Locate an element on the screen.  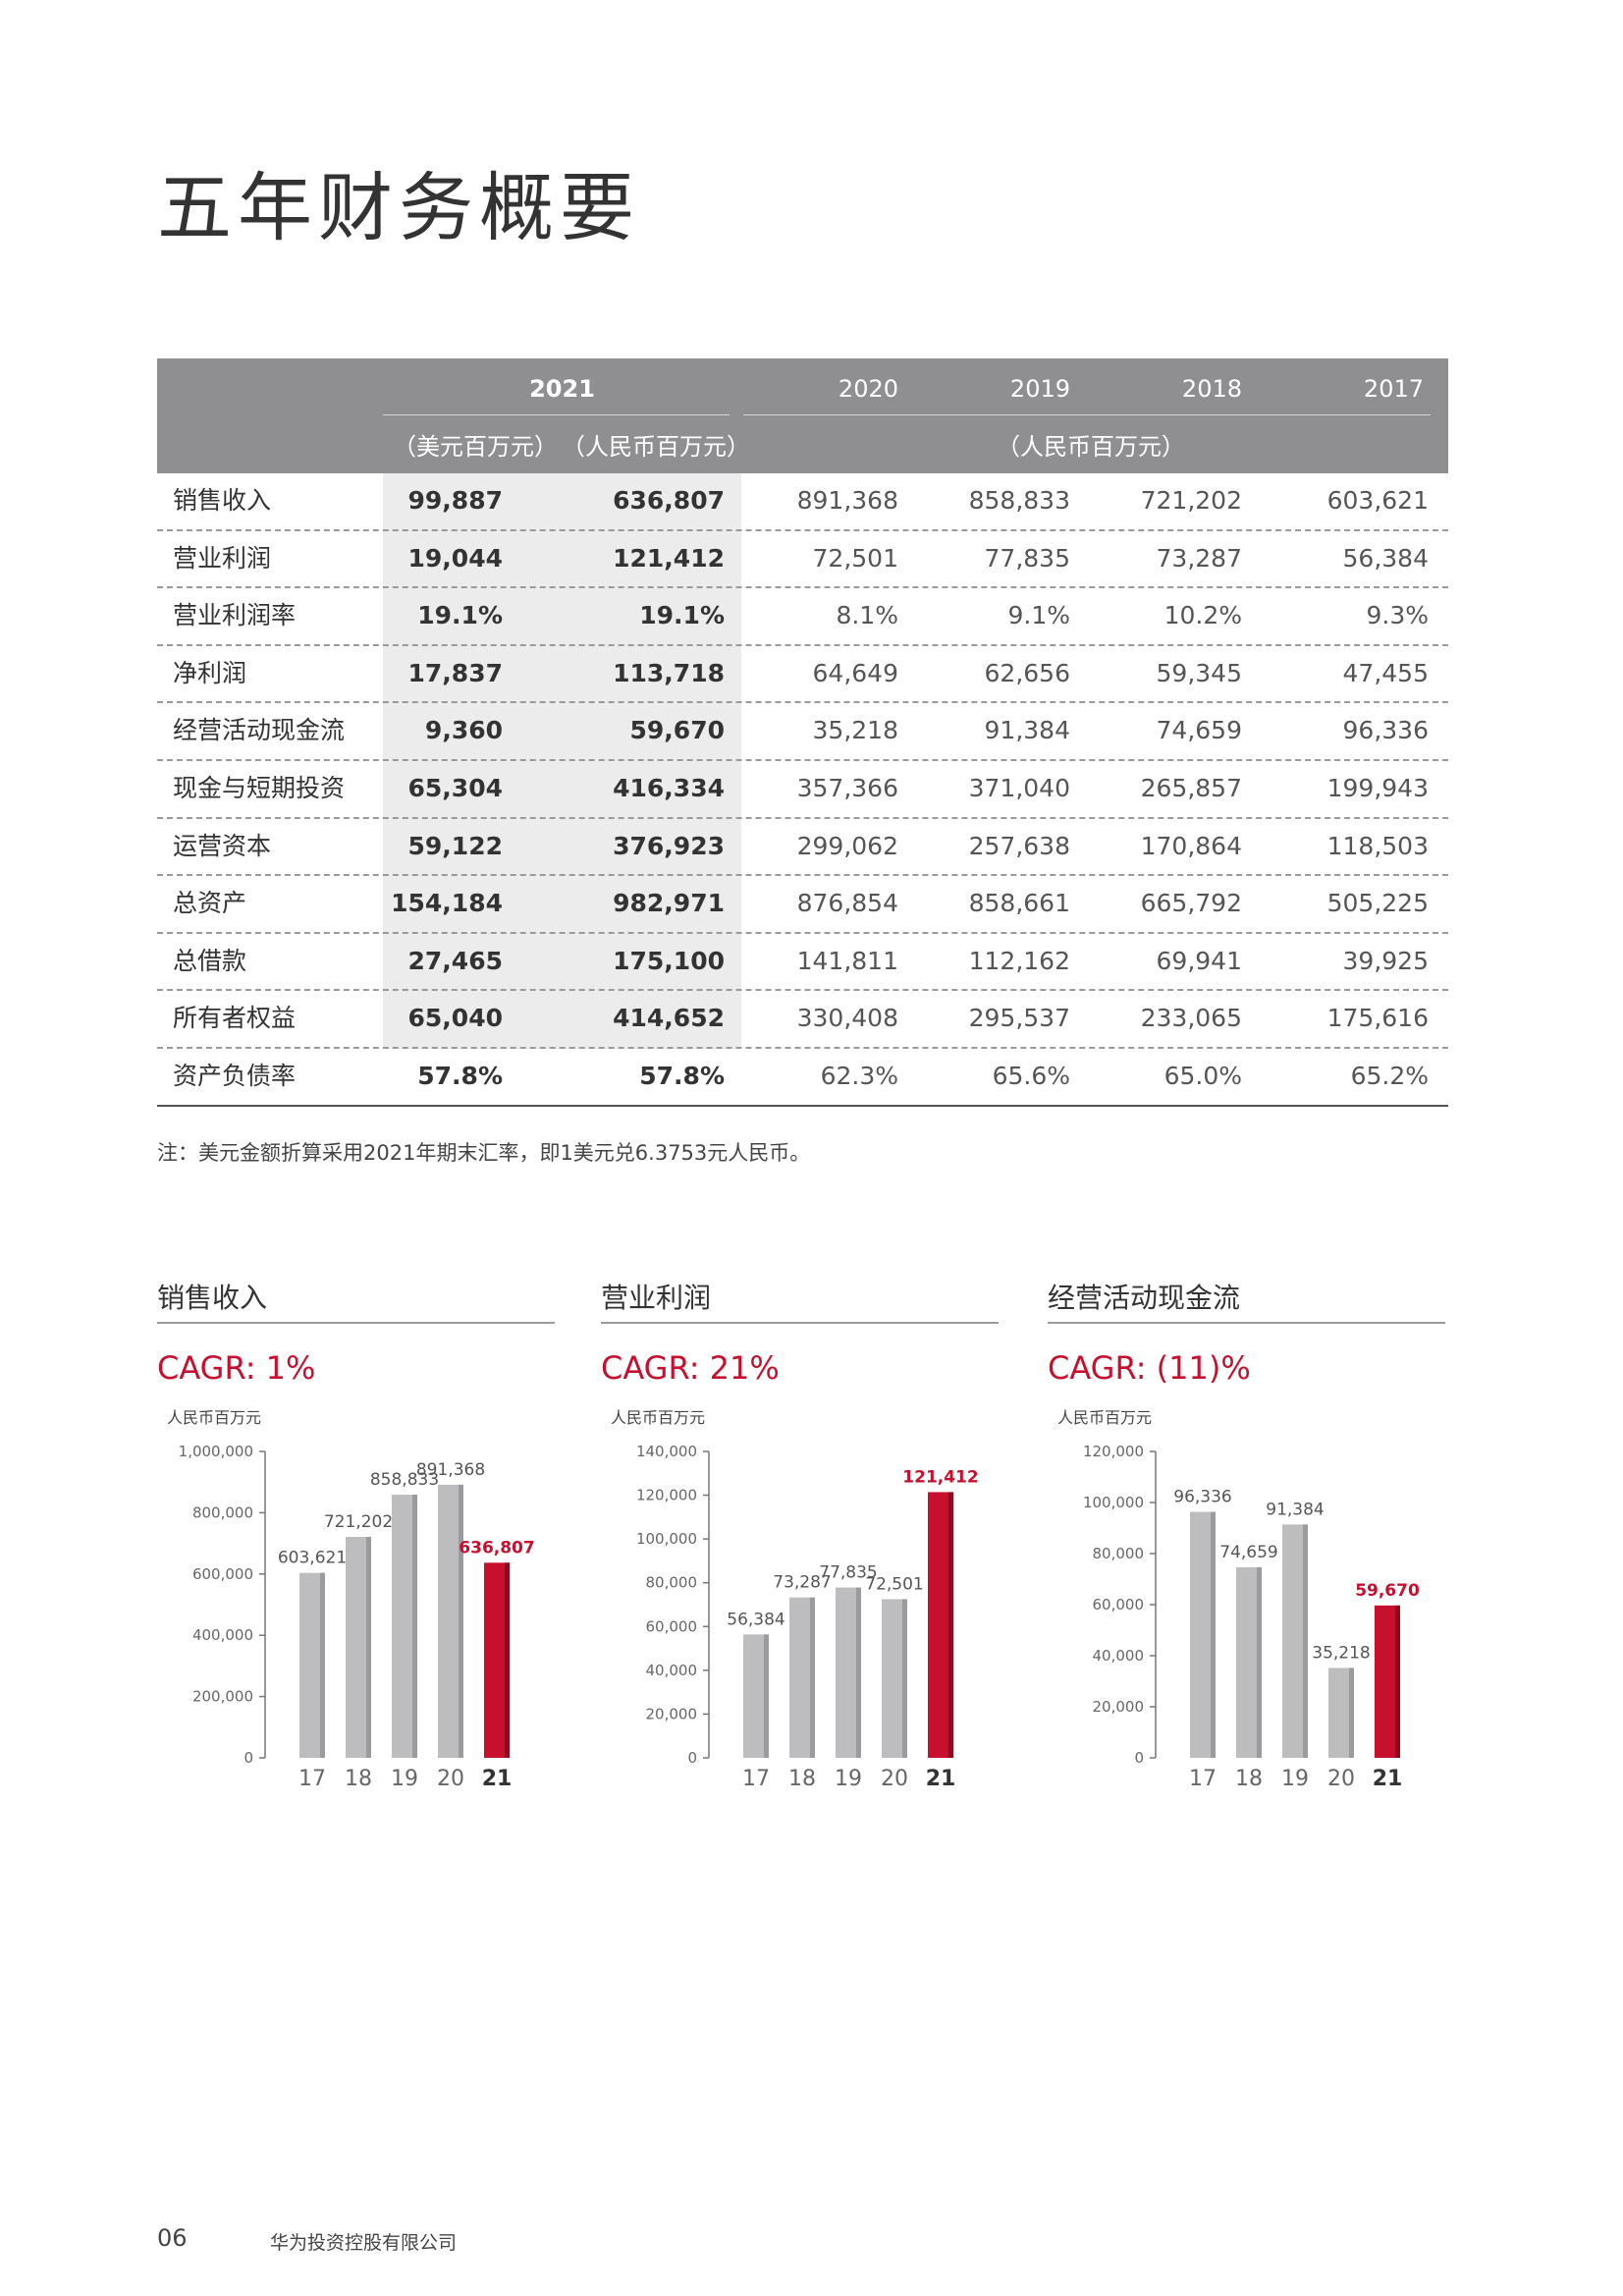
cell-2017: 175,616 is located at coordinates (1378, 1018).